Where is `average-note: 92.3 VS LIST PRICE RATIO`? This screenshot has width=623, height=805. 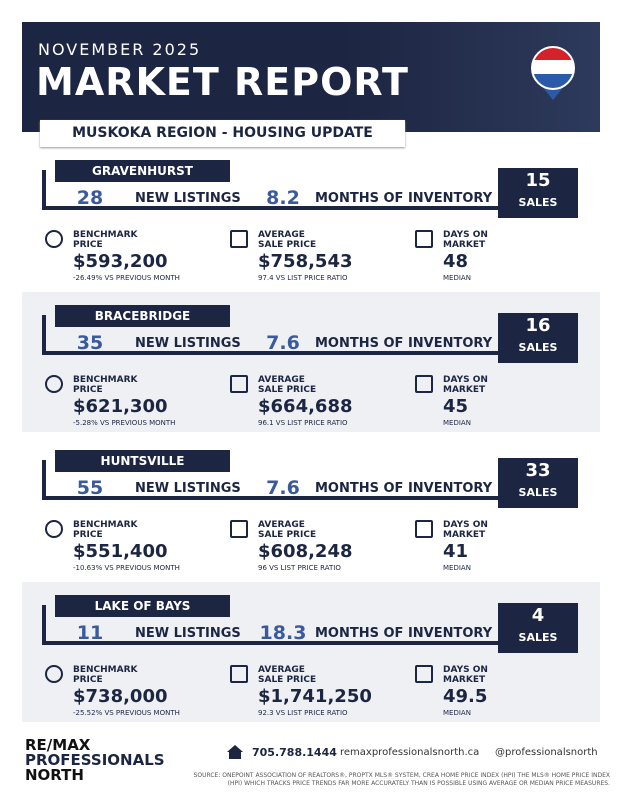 average-note: 92.3 VS LIST PRICE RATIO is located at coordinates (303, 713).